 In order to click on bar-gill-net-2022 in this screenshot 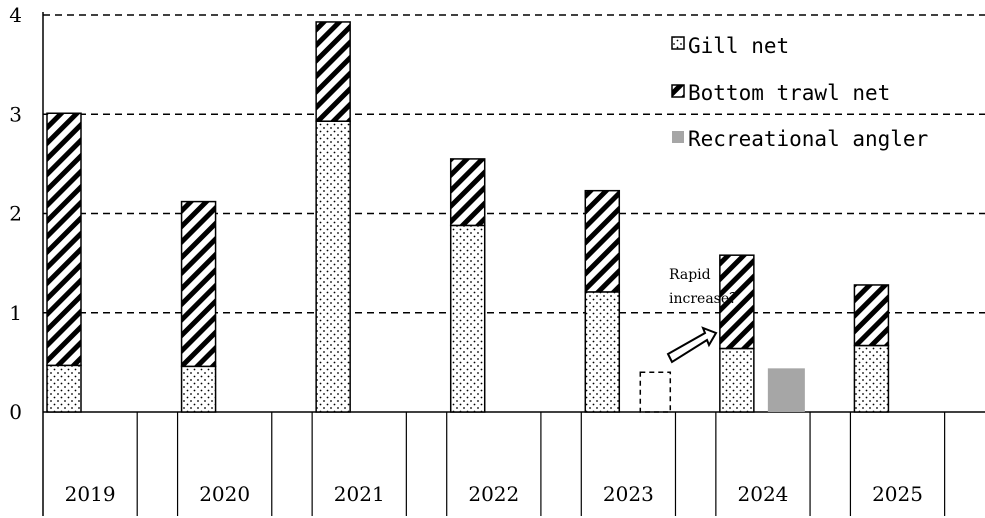, I will do `click(467, 318)`.